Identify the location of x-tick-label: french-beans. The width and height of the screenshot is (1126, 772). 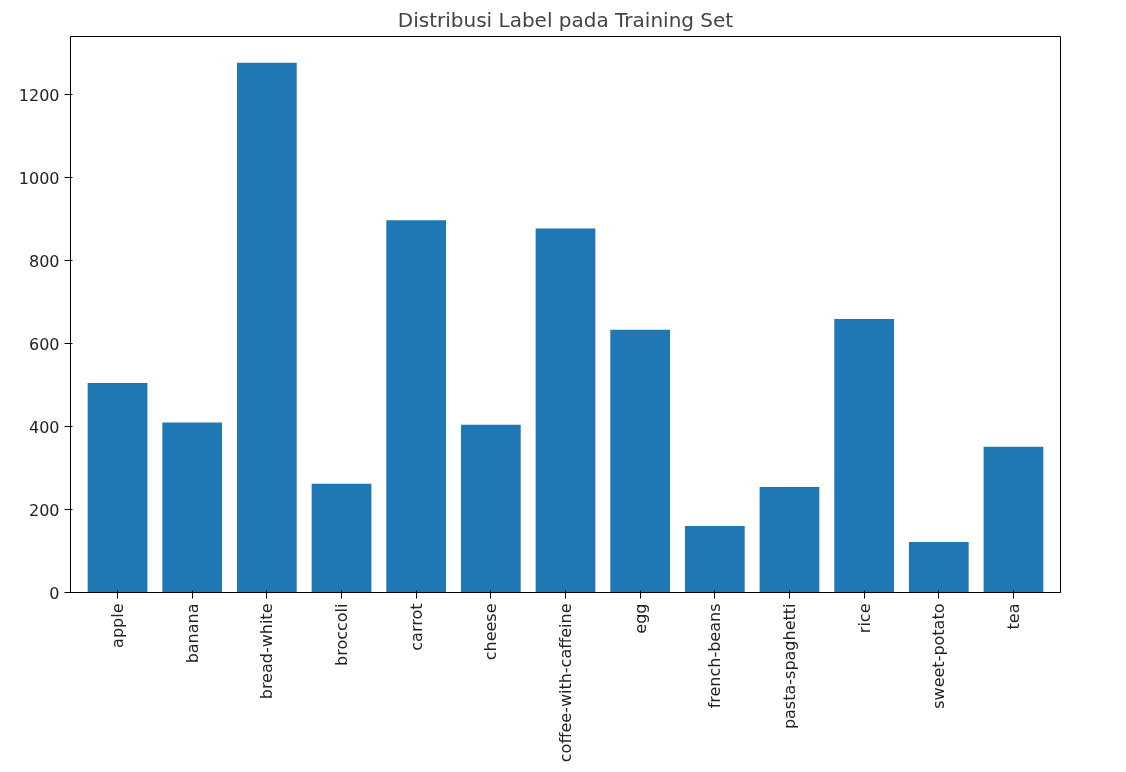
(715, 656).